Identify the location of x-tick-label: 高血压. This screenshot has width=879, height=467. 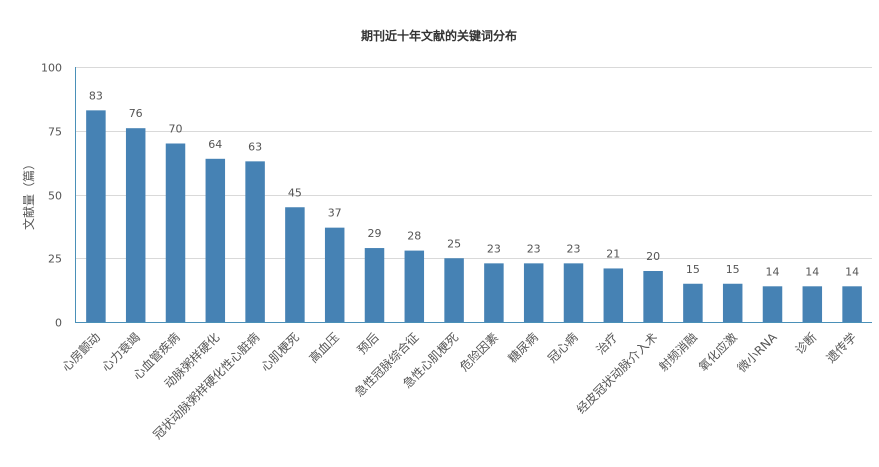
(324, 348).